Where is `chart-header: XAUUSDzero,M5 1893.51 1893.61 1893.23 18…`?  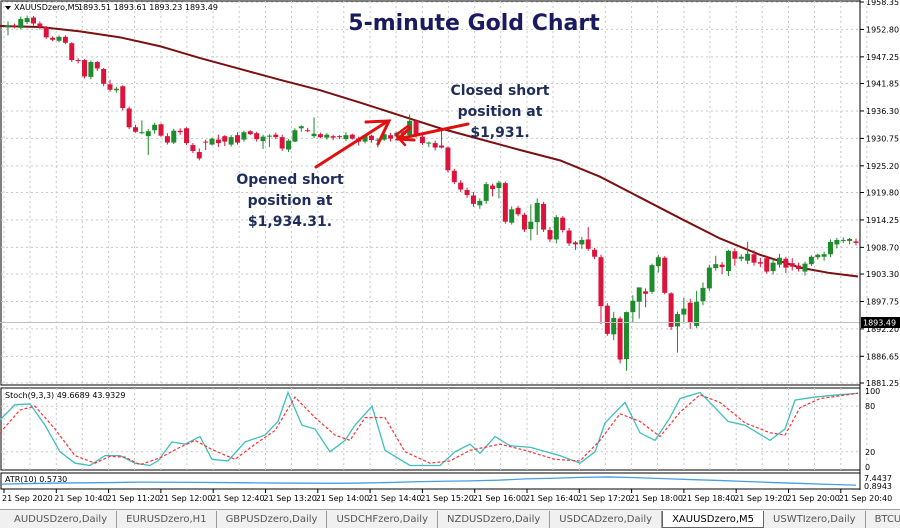 chart-header: XAUUSDzero,M5 1893.51 1893.61 1893.23 18… is located at coordinates (111, 7).